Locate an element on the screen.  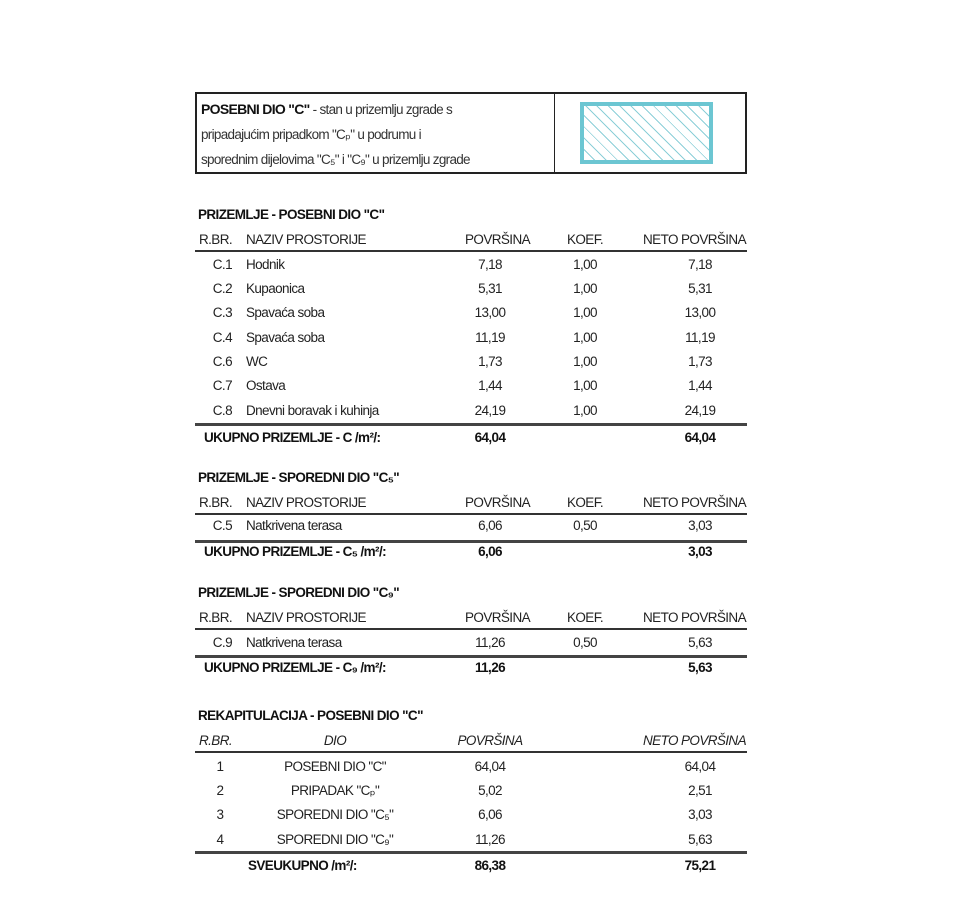
total-area: 11,26 is located at coordinates (490, 667).